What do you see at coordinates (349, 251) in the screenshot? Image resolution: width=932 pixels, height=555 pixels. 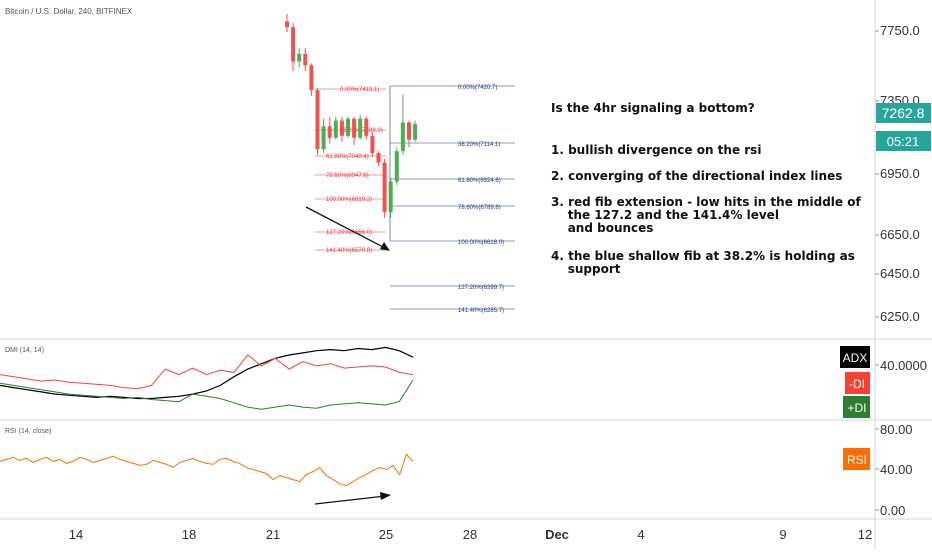 I see `fib-red-label: 141.40%(6570.8)` at bounding box center [349, 251].